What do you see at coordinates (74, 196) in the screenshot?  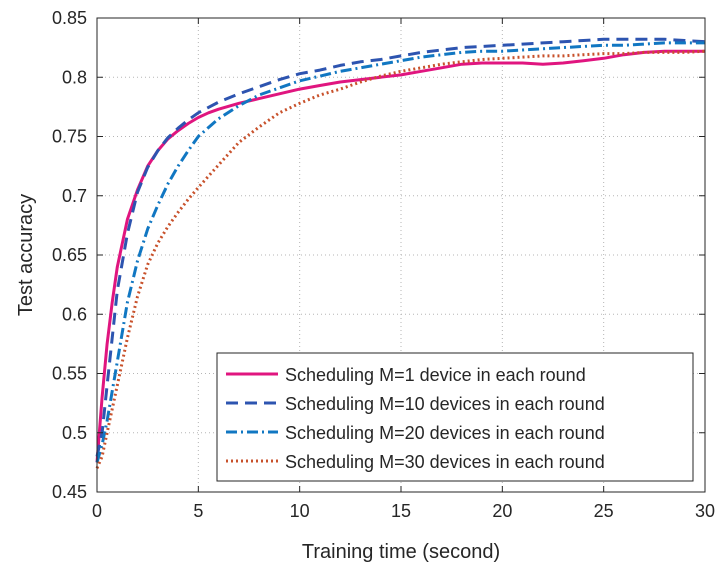 I see `y-tick-label: 0.7` at bounding box center [74, 196].